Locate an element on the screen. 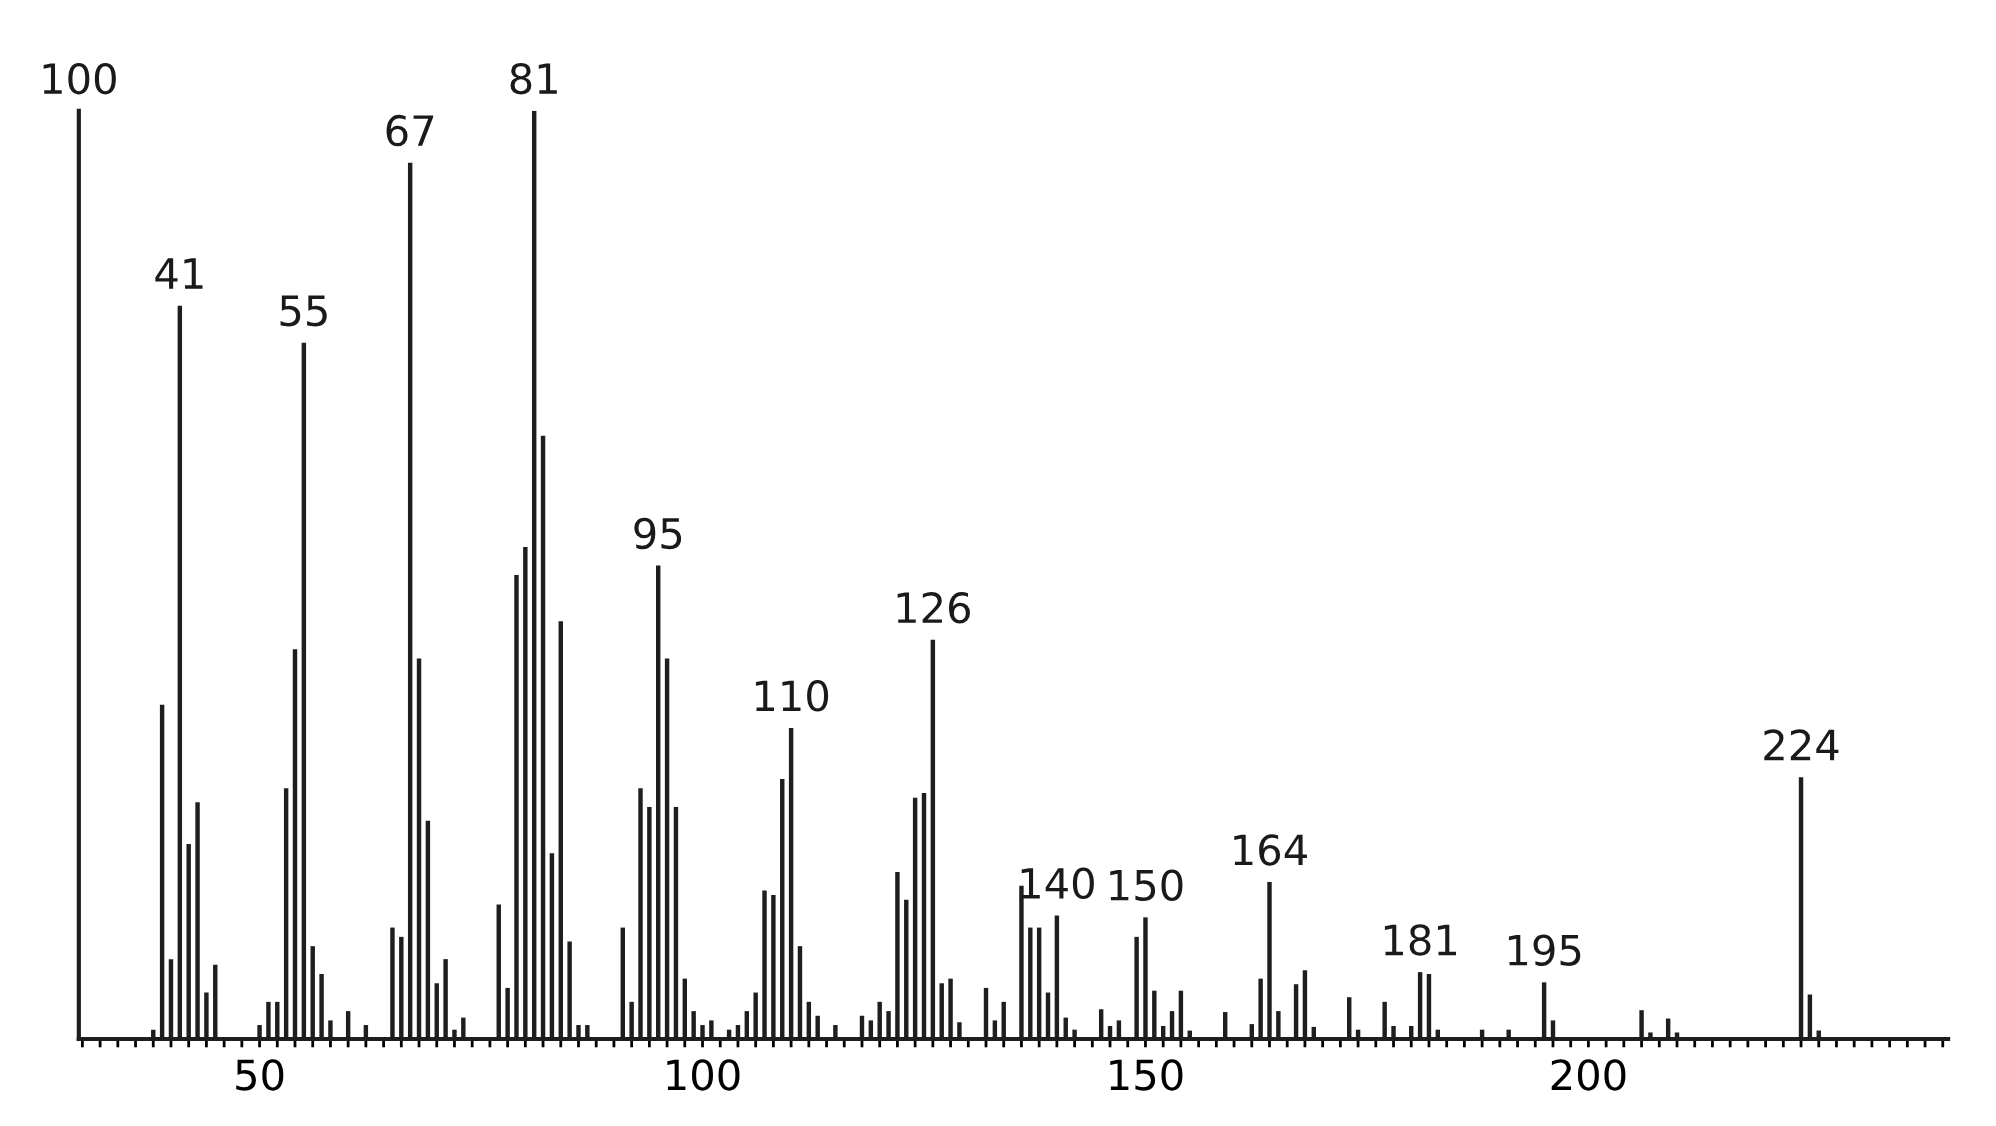 The width and height of the screenshot is (1996, 1126). annotation: 110 is located at coordinates (792, 696).